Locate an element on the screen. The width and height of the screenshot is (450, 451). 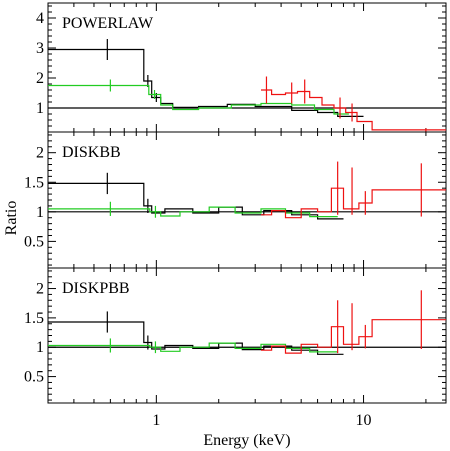
panel-title: POWERLAW is located at coordinates (108, 23).